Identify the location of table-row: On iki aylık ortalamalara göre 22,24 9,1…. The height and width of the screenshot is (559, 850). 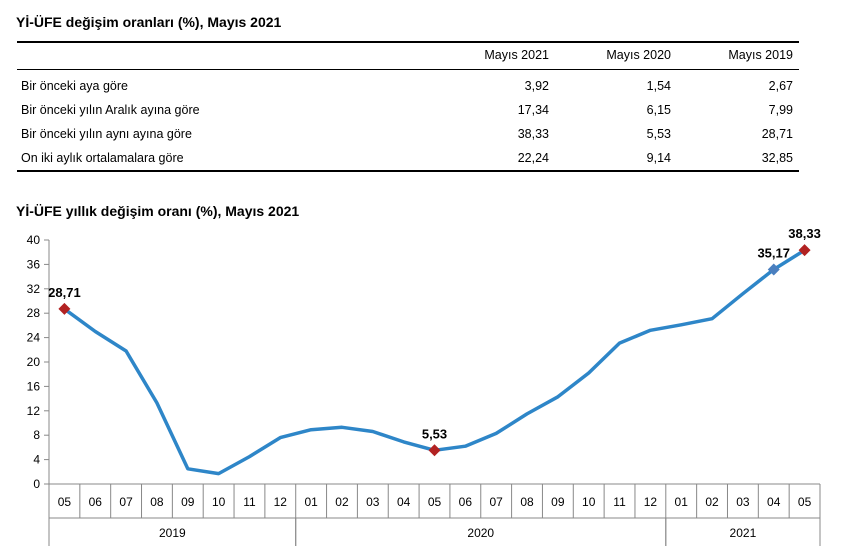
(408, 159).